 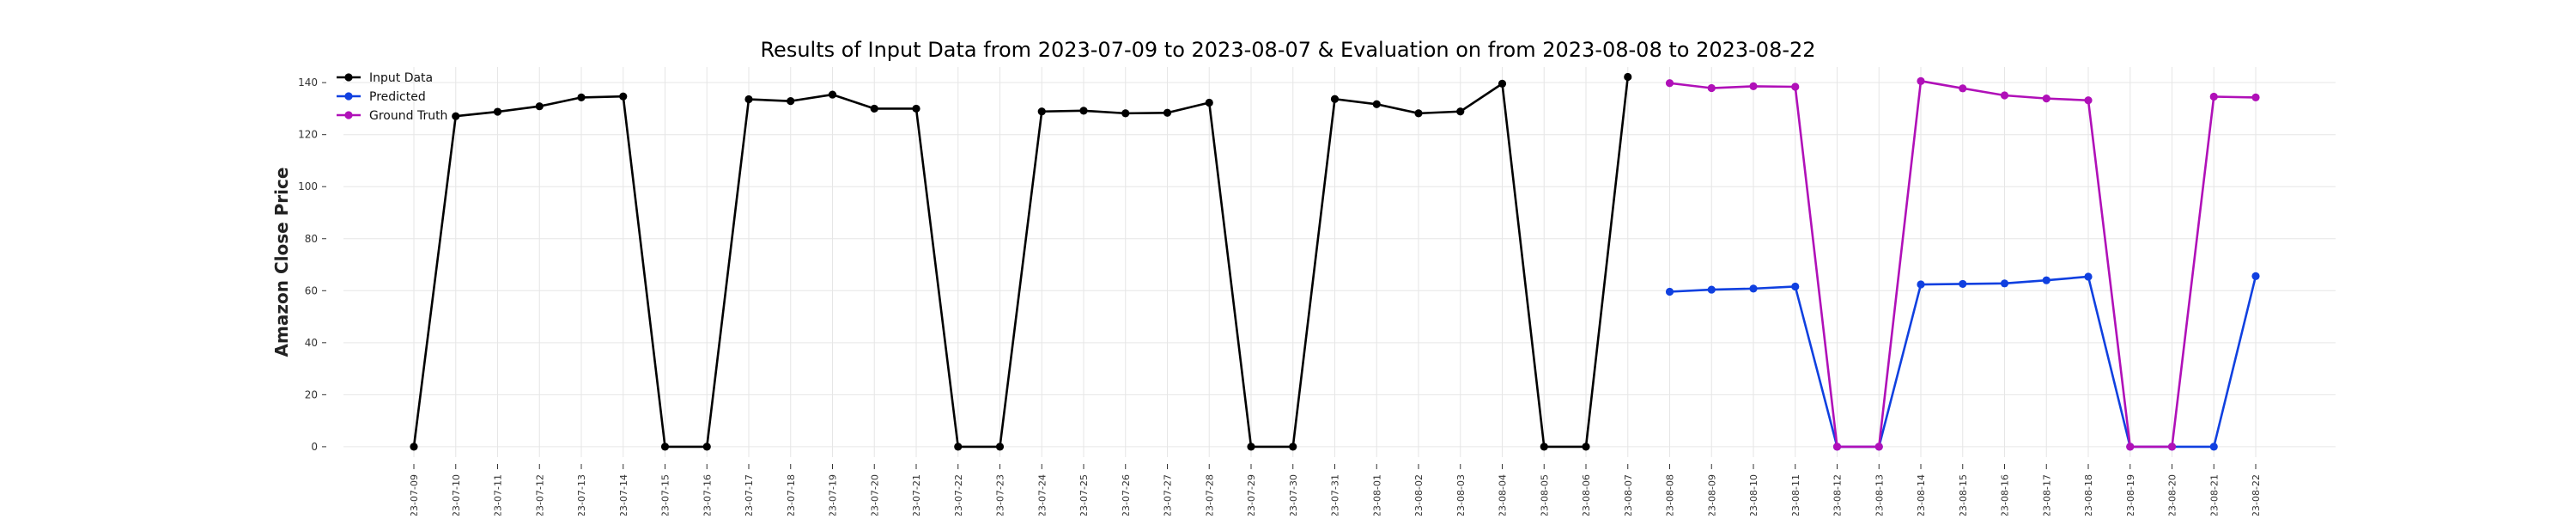 What do you see at coordinates (2005, 495) in the screenshot?
I see `x-tick-label: 2023-08-16` at bounding box center [2005, 495].